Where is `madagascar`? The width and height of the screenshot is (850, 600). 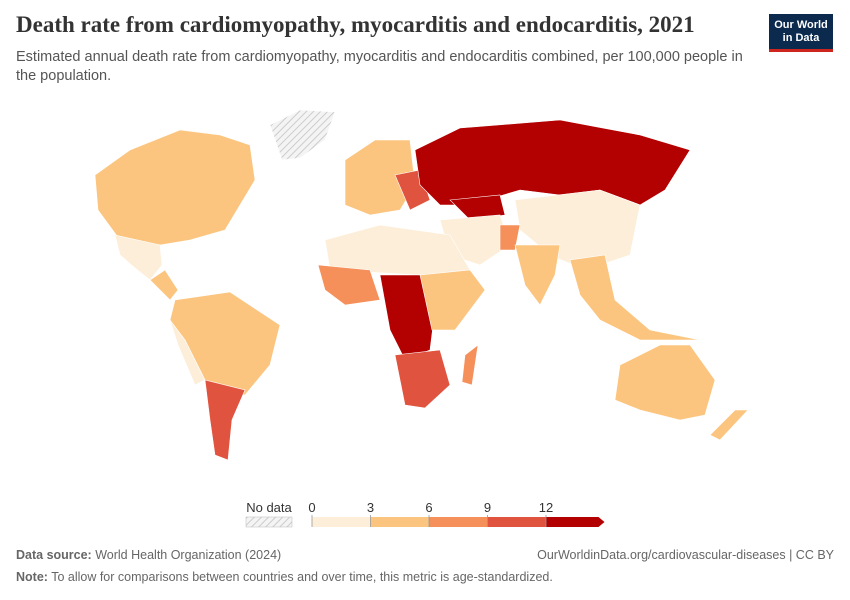
madagascar is located at coordinates (470, 365).